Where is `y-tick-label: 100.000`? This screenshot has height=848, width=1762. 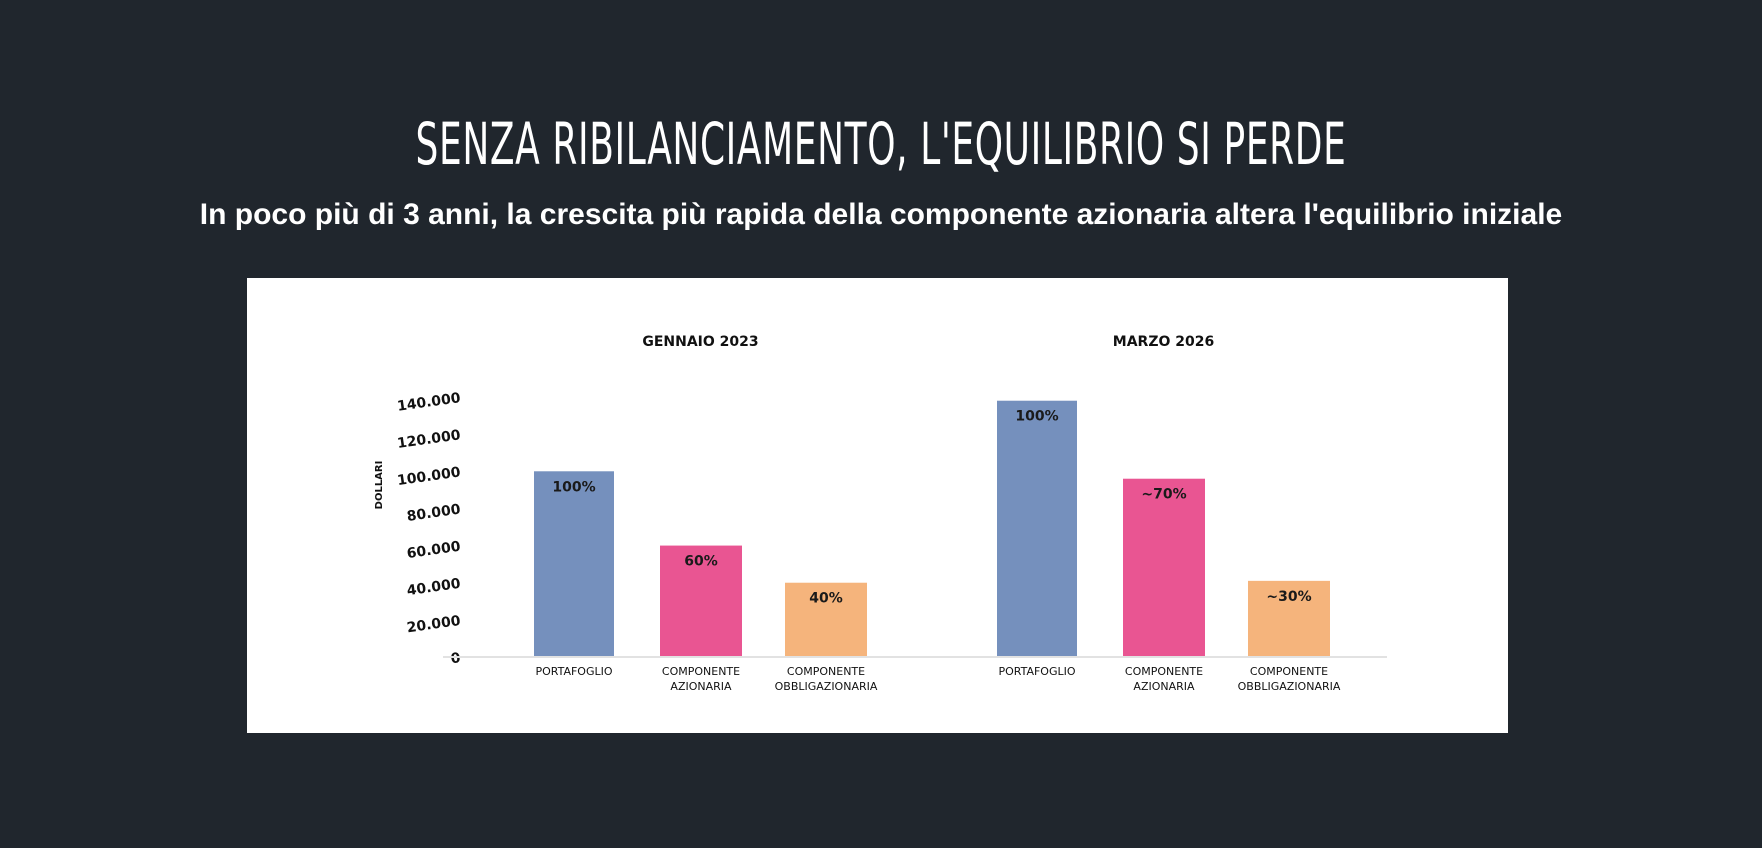 y-tick-label: 100.000 is located at coordinates (429, 476).